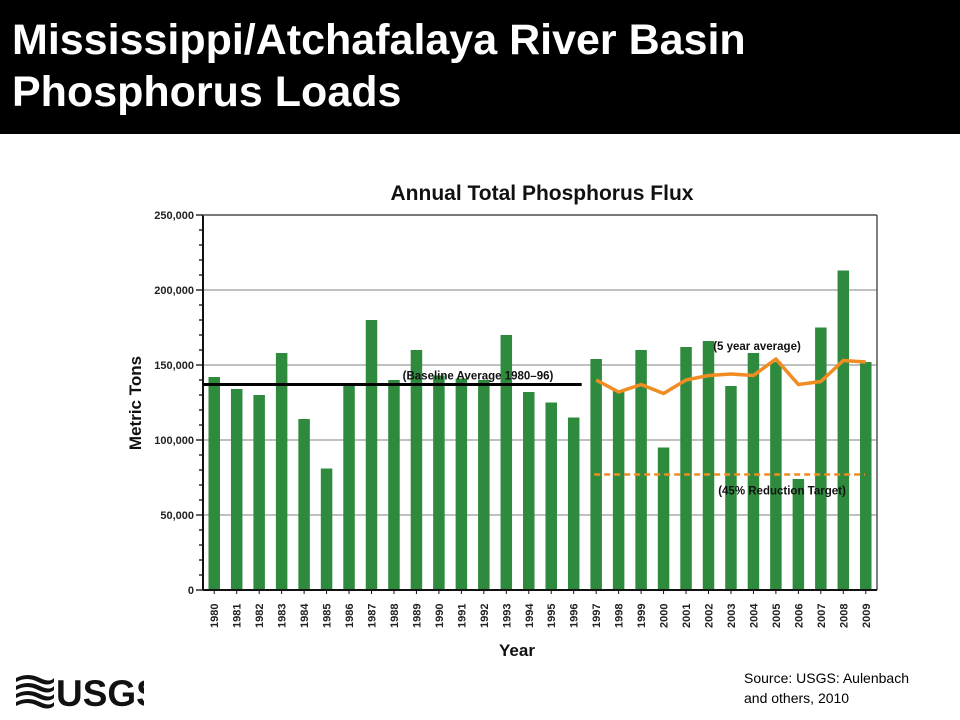  Describe the element at coordinates (379, 40) in the screenshot. I see `slide-title-line1: Mississippi/Atchafalaya River Basin` at that location.